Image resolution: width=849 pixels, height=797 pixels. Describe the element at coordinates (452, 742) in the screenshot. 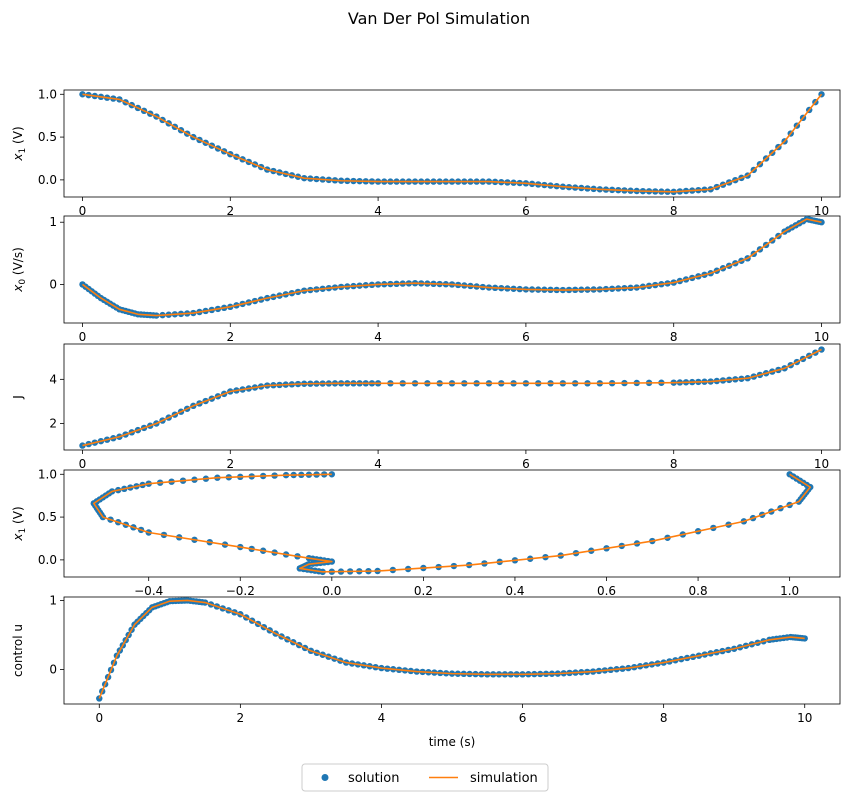

I see `x-axis-label: time (s)` at that location.